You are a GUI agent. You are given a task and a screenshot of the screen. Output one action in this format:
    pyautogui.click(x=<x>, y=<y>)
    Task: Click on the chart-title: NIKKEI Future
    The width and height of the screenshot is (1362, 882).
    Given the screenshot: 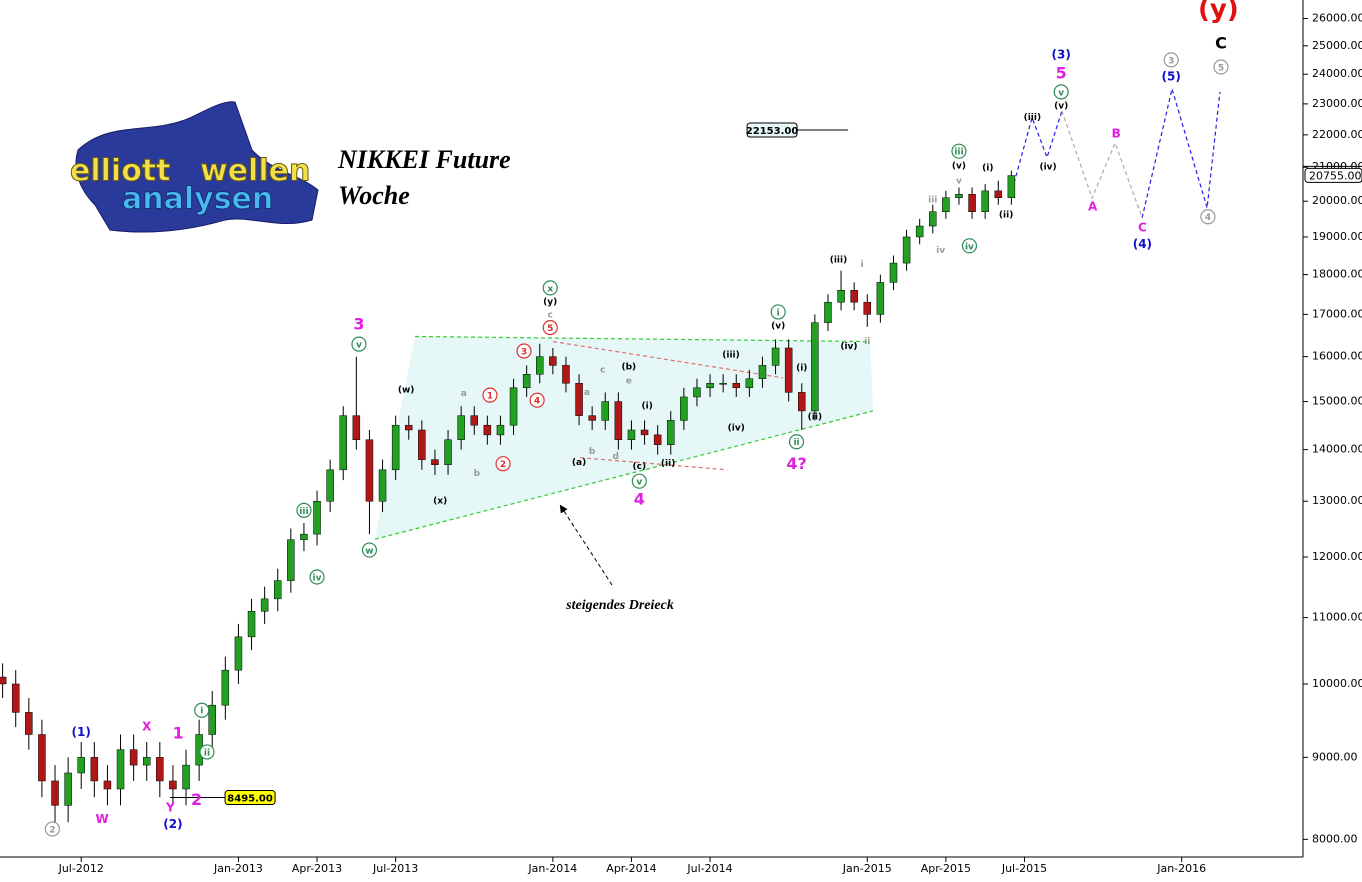 What is the action you would take?
    pyautogui.click(x=424, y=159)
    